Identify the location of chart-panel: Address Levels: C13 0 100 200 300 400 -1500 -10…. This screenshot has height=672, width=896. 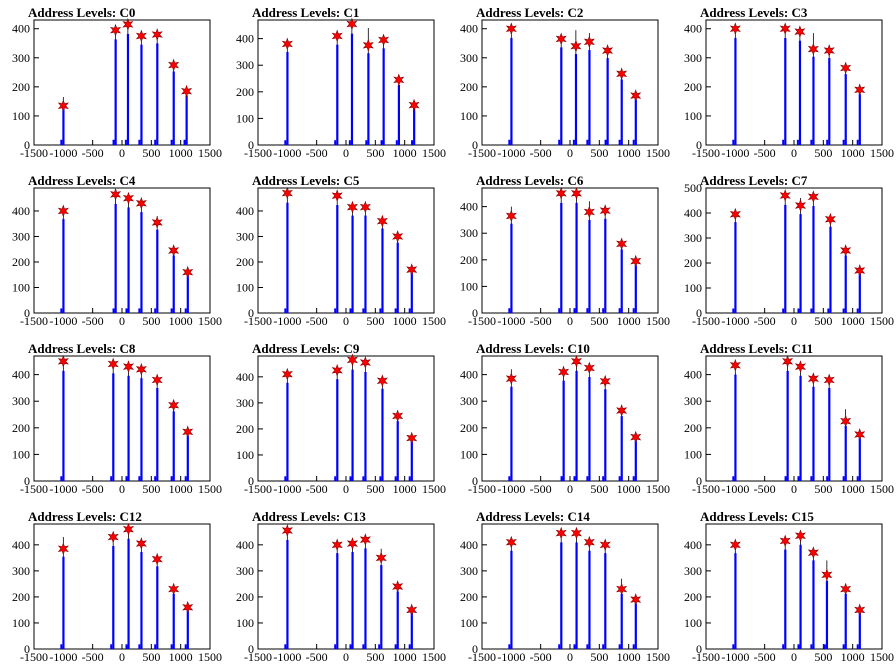
(336, 588).